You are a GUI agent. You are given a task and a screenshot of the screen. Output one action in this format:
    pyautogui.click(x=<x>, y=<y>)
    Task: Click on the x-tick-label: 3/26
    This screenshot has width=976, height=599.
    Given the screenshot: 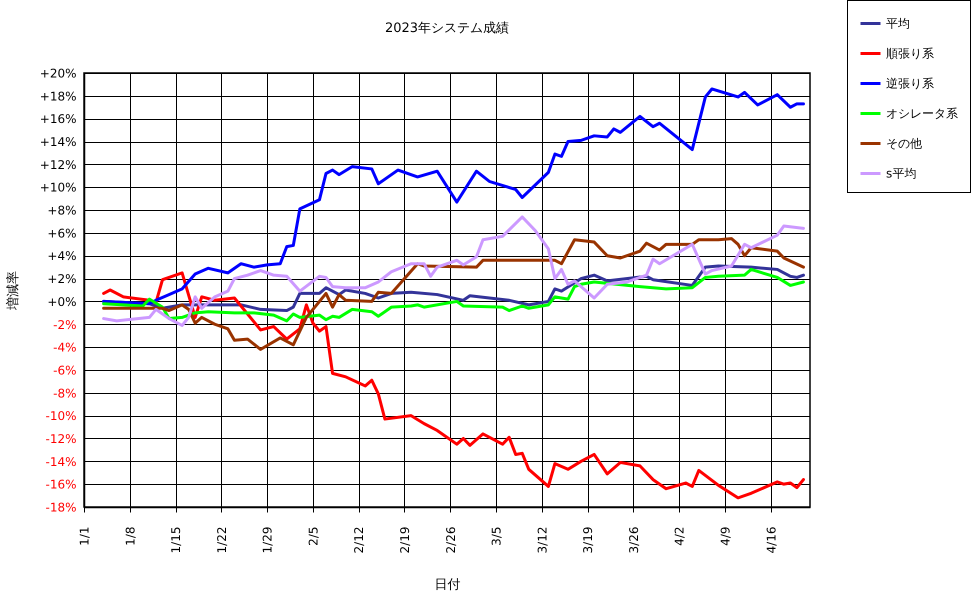 What is the action you would take?
    pyautogui.click(x=633, y=540)
    